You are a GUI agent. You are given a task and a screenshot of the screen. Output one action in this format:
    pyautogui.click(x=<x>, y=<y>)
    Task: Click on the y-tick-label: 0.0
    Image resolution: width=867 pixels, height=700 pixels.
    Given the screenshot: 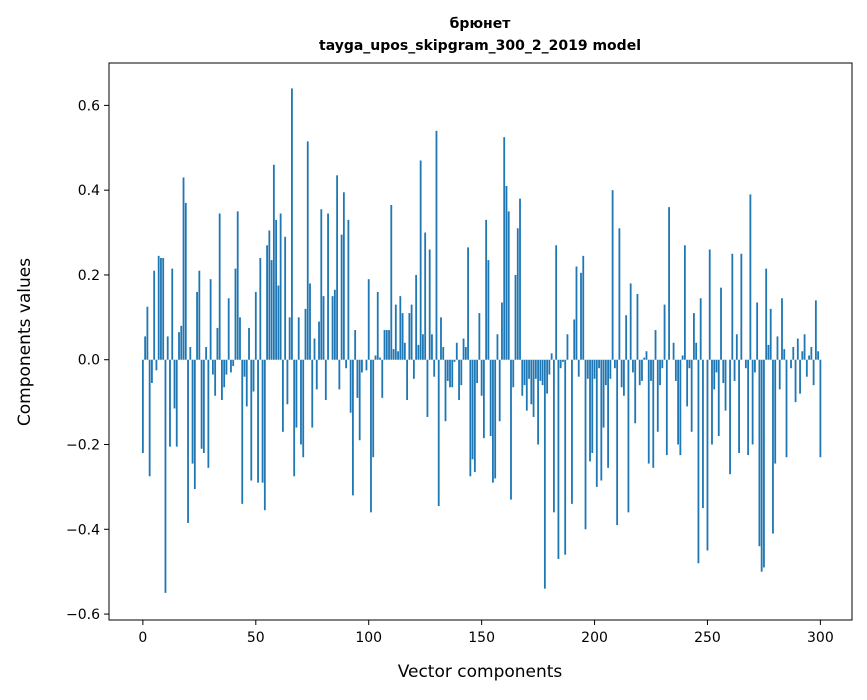 What is the action you would take?
    pyautogui.click(x=89, y=361)
    